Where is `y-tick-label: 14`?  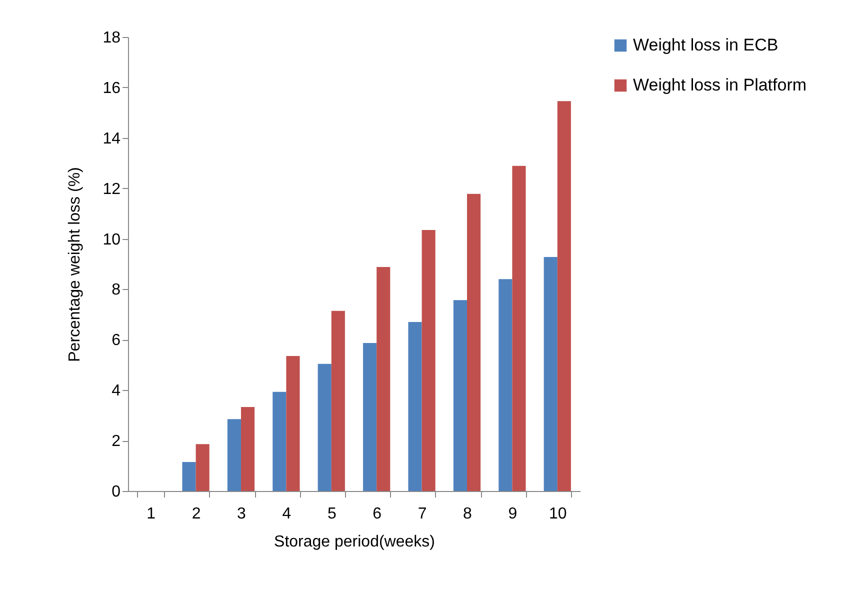 y-tick-label: 14 is located at coordinates (111, 139).